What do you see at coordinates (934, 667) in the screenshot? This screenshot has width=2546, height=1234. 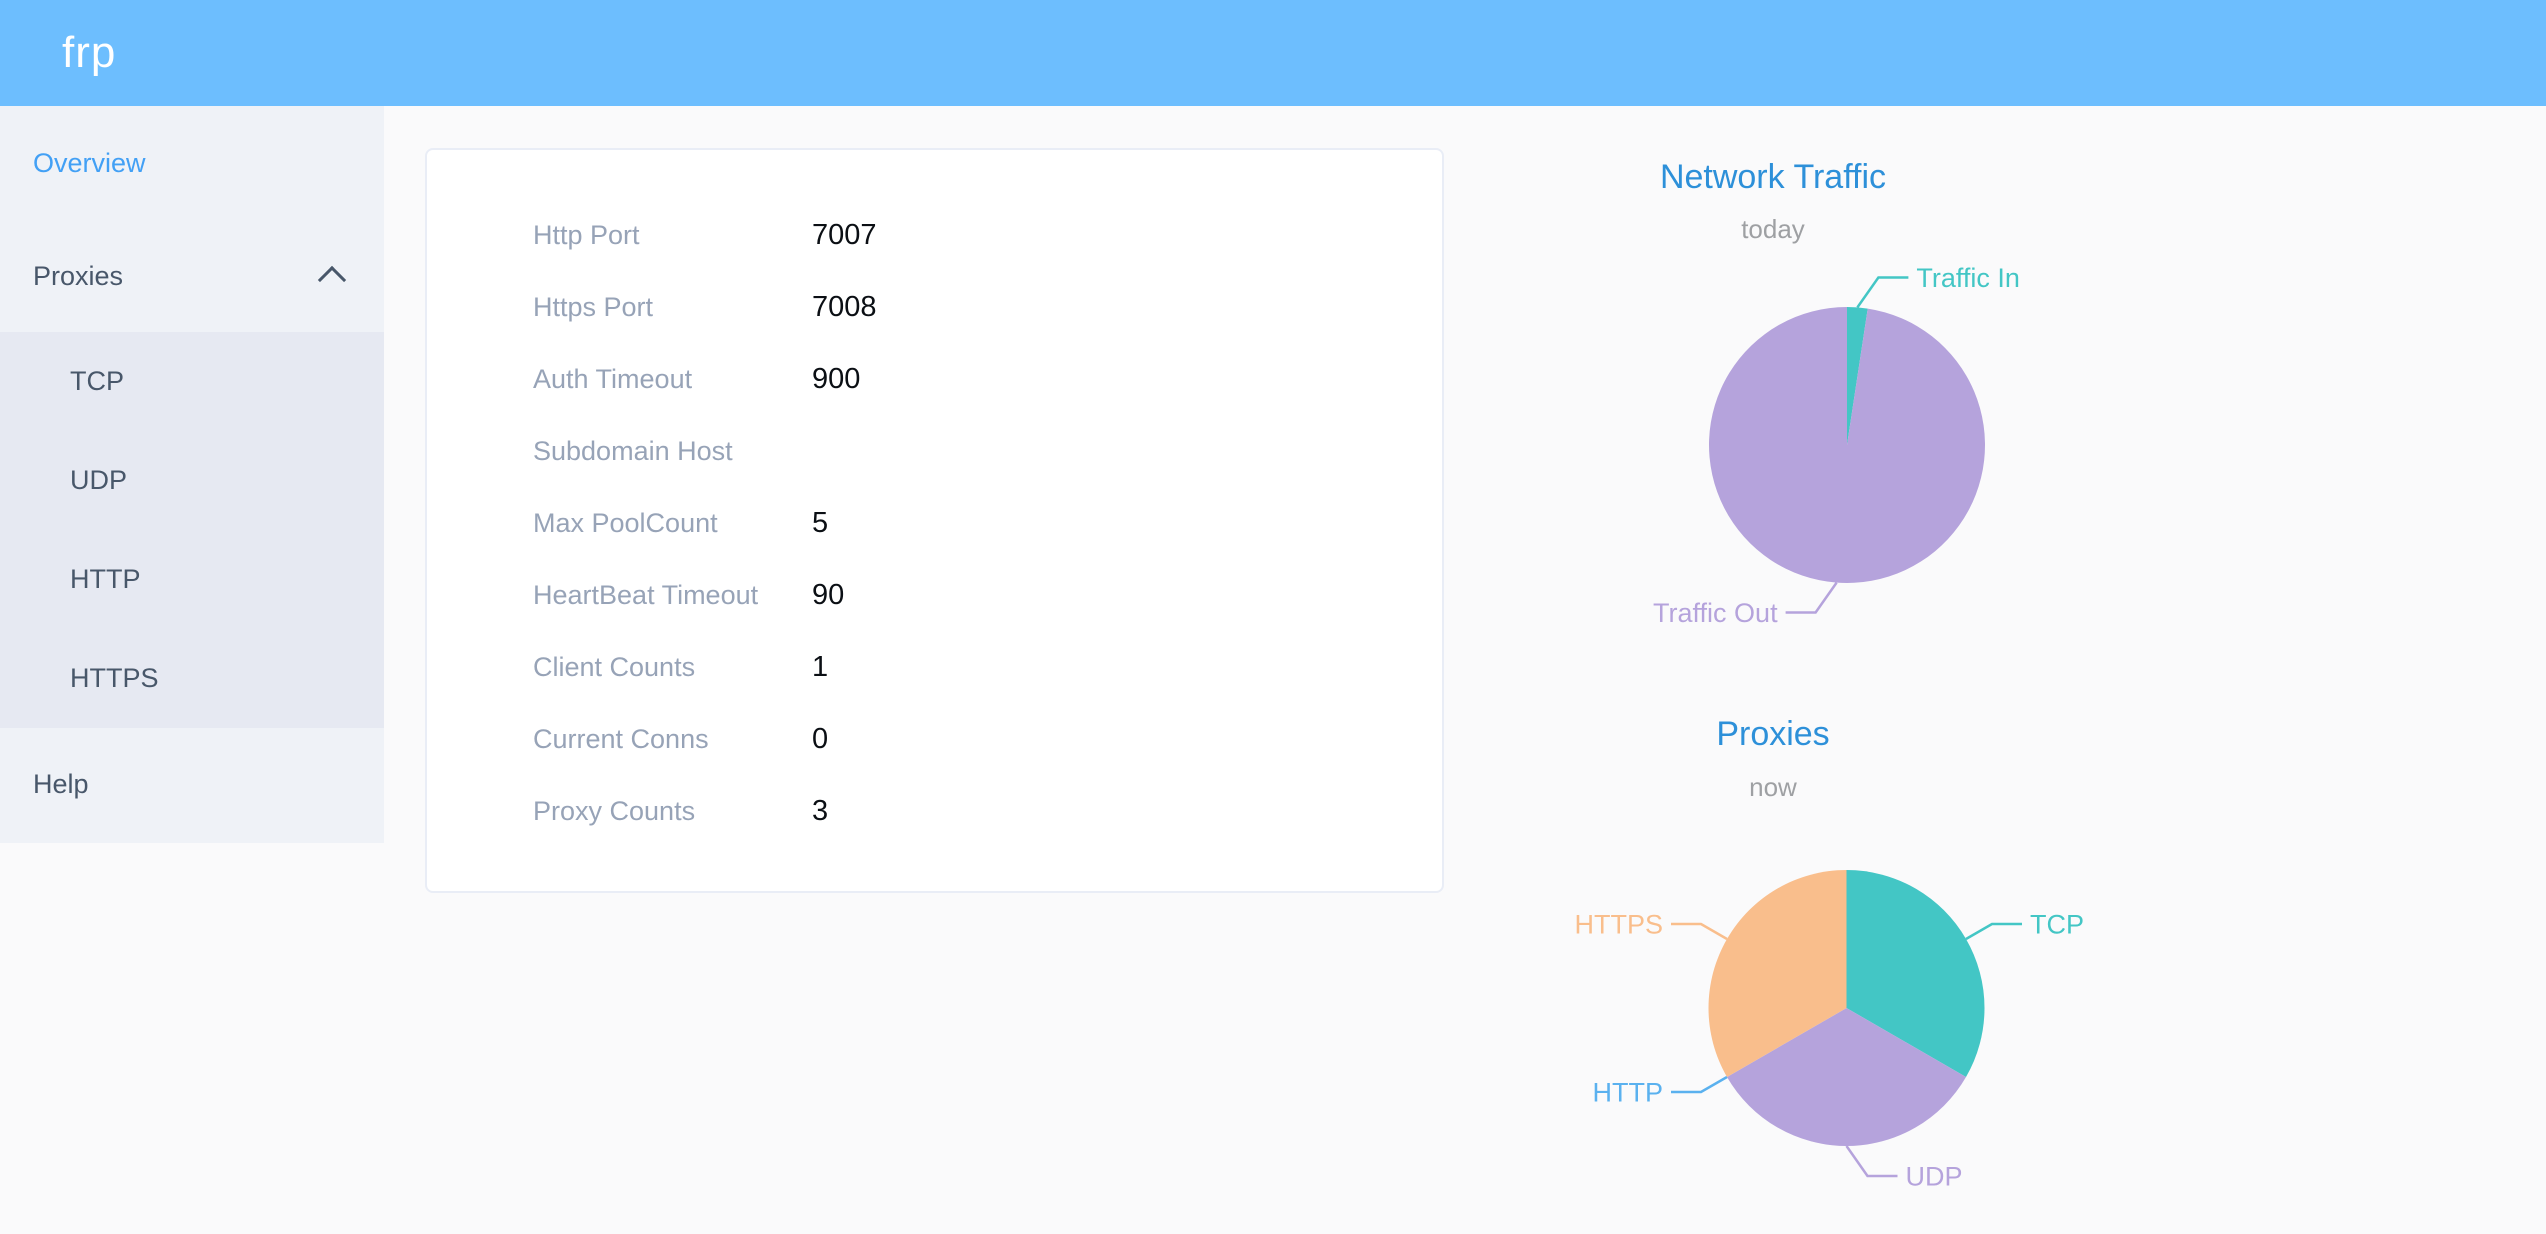 I see `config-row: Client Counts 1` at bounding box center [934, 667].